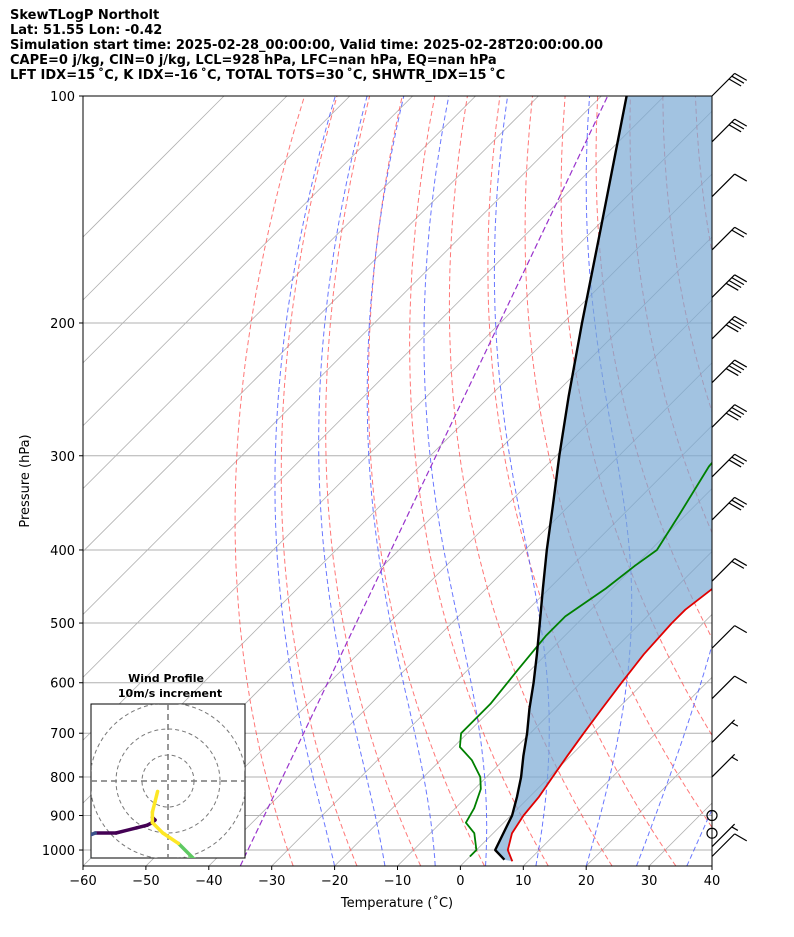  What do you see at coordinates (62, 778) in the screenshot?
I see `y-tick-label: 800` at bounding box center [62, 778].